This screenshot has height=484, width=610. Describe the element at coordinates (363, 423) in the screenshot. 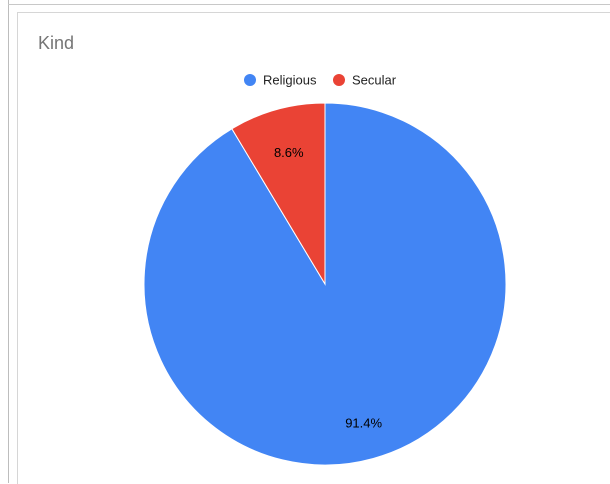

I see `slice-label-religious: 91.4%` at that location.